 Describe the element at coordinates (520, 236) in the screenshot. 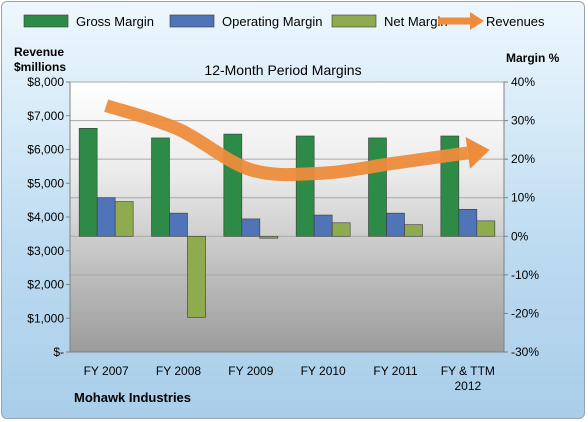

I see `right-tick-label: 0%` at that location.